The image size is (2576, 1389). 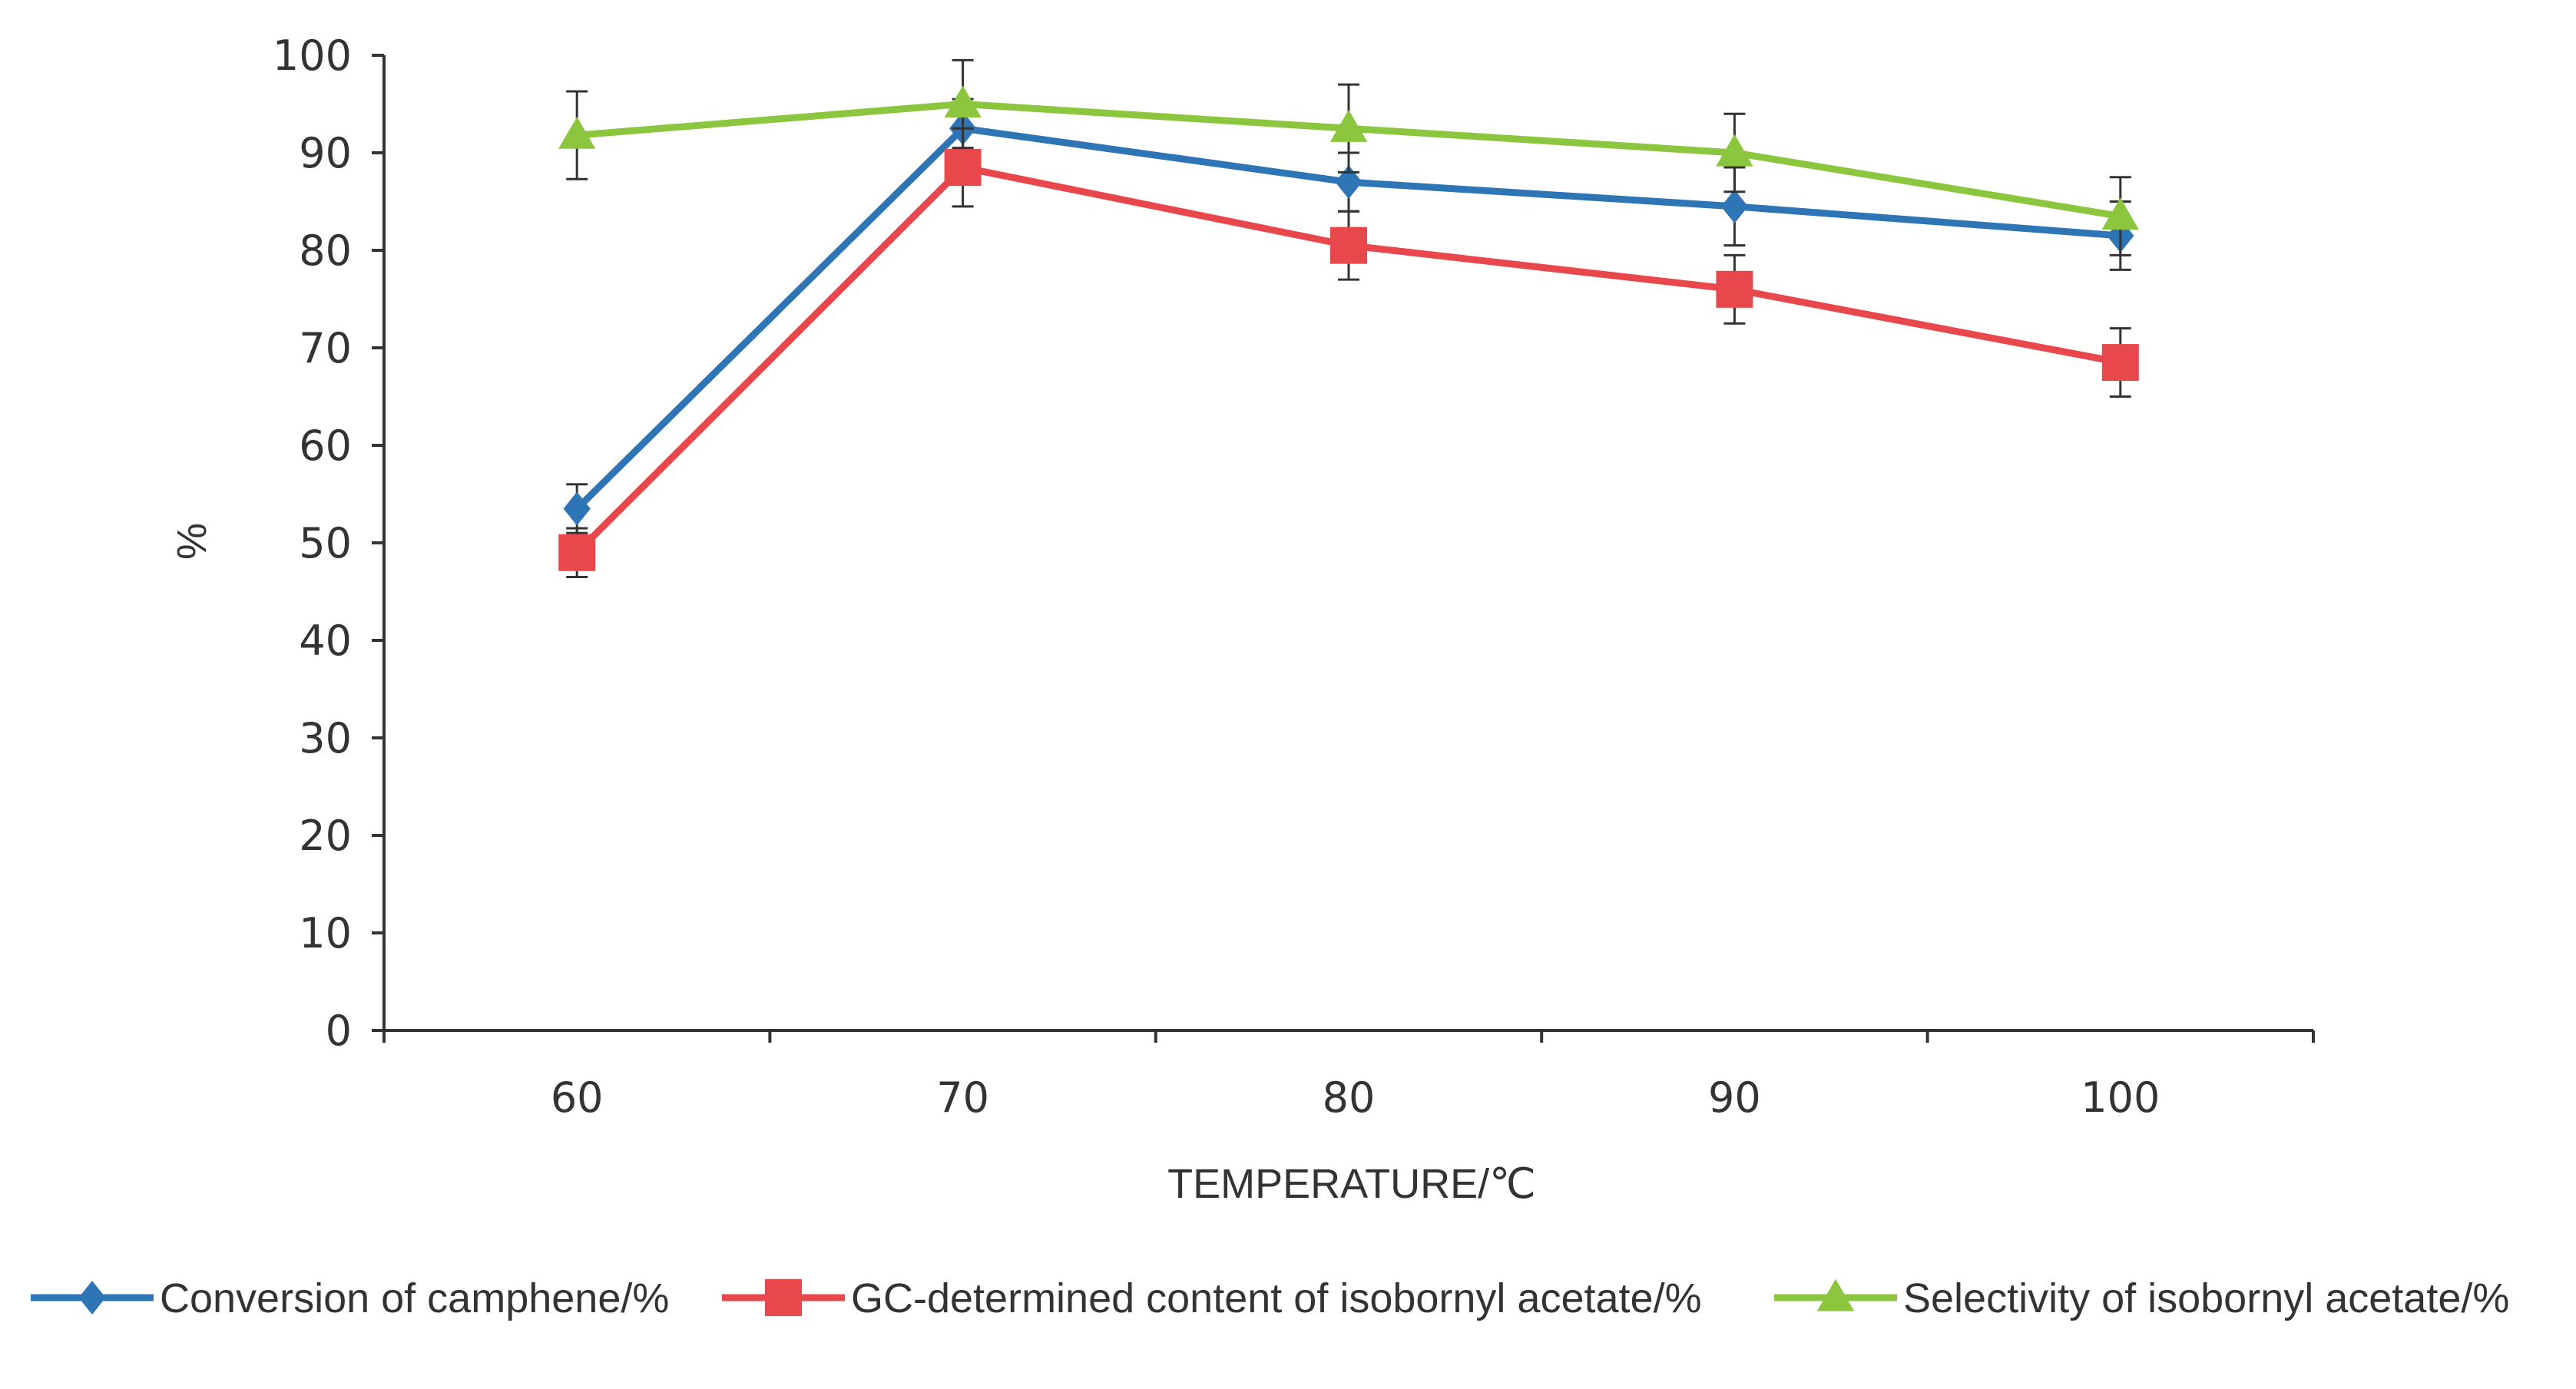 What do you see at coordinates (1349, 1097) in the screenshot?
I see `x-tick-label: 80` at bounding box center [1349, 1097].